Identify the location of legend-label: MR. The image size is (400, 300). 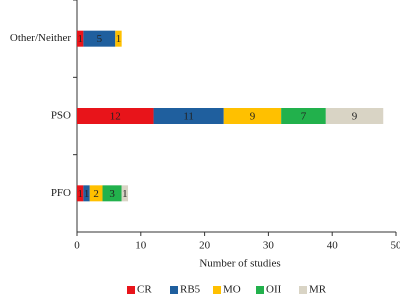
(318, 290).